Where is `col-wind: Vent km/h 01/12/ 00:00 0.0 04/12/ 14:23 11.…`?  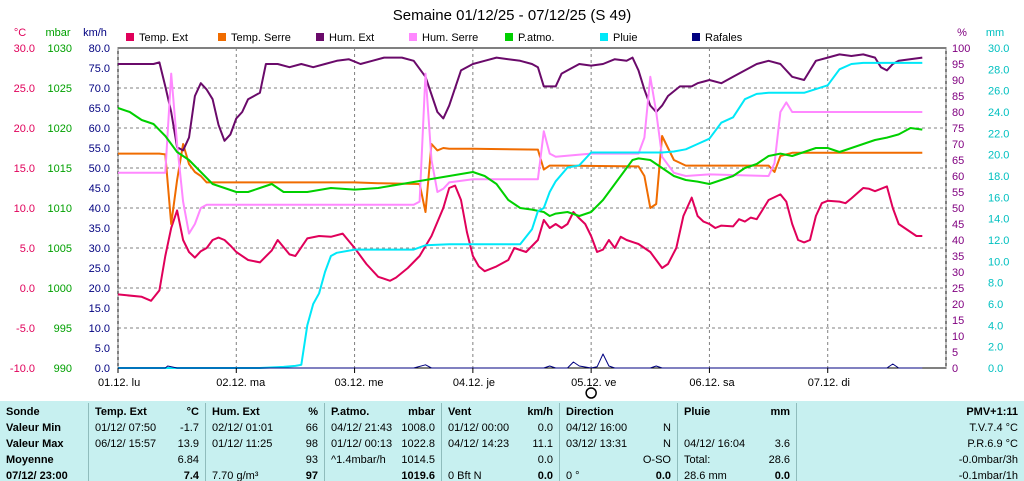
col-wind: Vent km/h 01/12/ 00:00 0.0 04/12/ 14:23 11.… is located at coordinates (500, 441).